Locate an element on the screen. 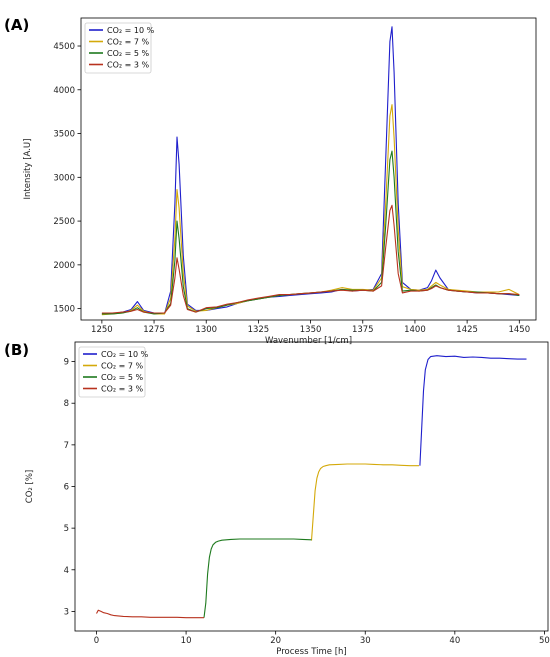 This screenshot has width=550, height=657. y-tick-label: 3500 is located at coordinates (64, 135).